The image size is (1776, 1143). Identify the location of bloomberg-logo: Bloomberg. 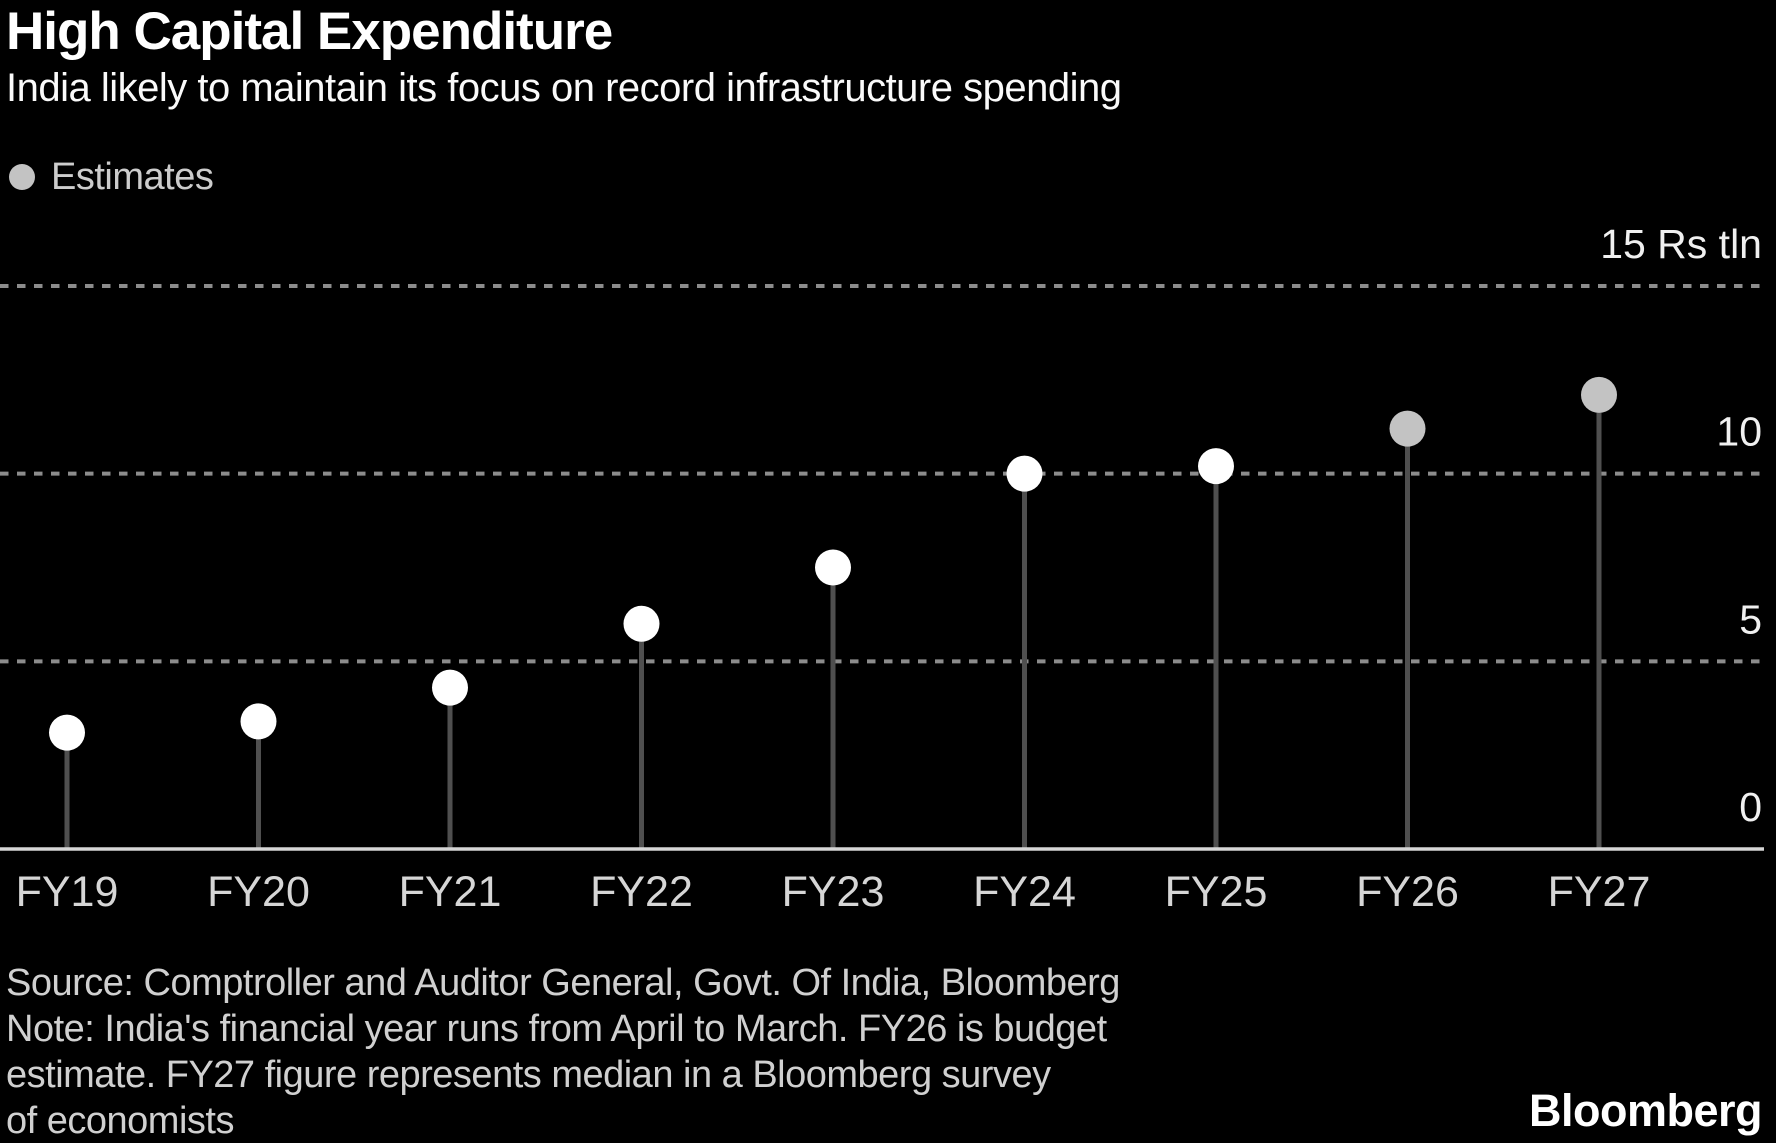
(1645, 1110).